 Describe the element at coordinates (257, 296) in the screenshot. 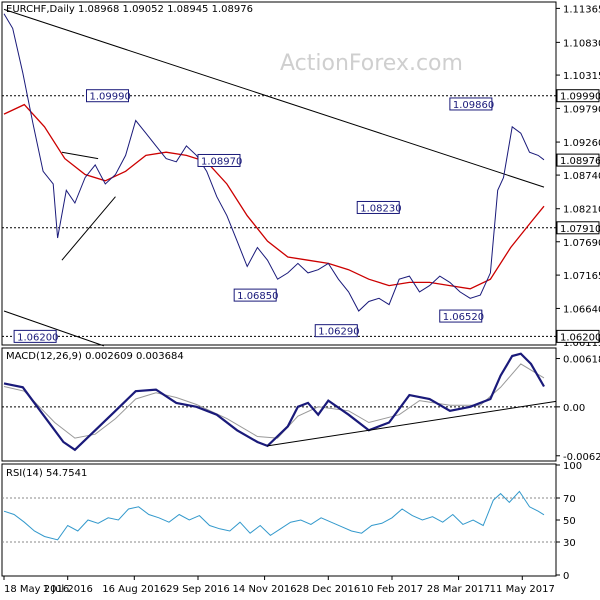

I see `price-annotation-label: 1.06850` at that location.